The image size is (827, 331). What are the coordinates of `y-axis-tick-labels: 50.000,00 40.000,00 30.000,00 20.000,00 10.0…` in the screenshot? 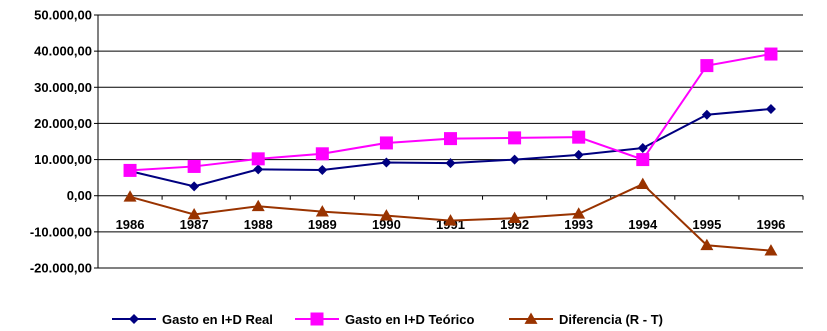 It's located at (61, 142).